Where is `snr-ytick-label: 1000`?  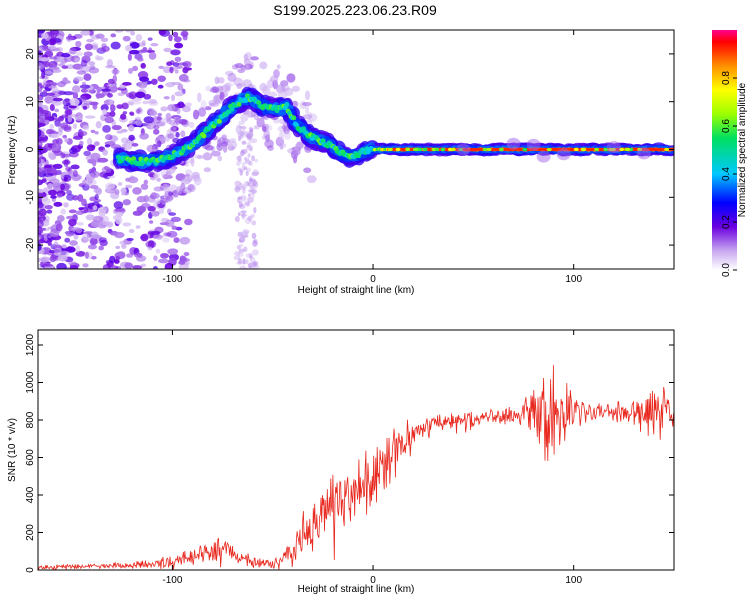
snr-ytick-label: 1000 is located at coordinates (30, 382).